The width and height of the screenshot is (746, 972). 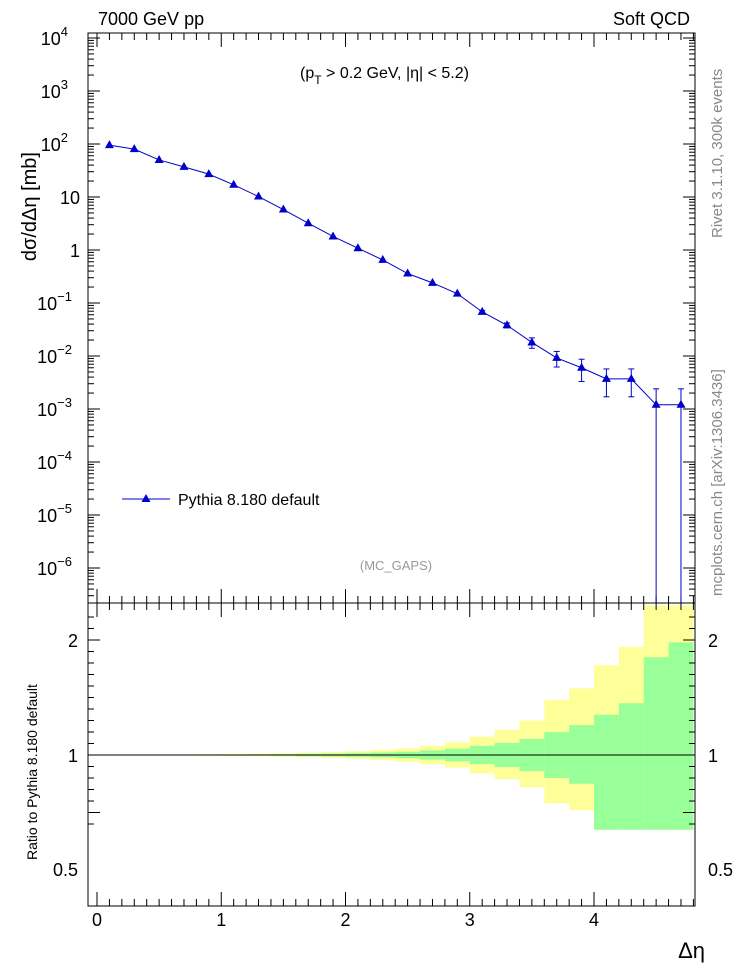 I want to click on y-tick-label: 10⁻¹, so click(x=54, y=301).